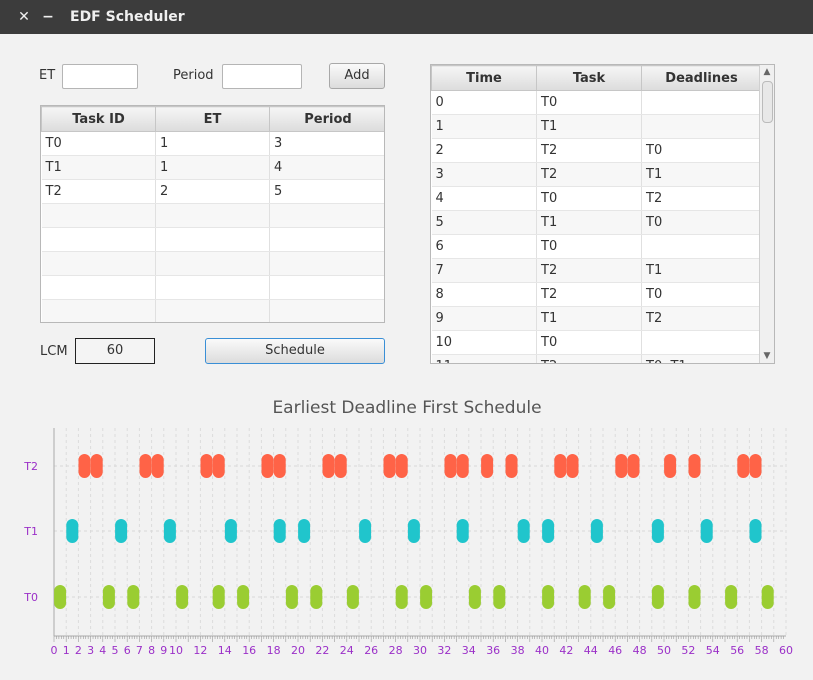 This screenshot has width=813, height=680. What do you see at coordinates (30, 466) in the screenshot?
I see `y-tick-label: T2` at bounding box center [30, 466].